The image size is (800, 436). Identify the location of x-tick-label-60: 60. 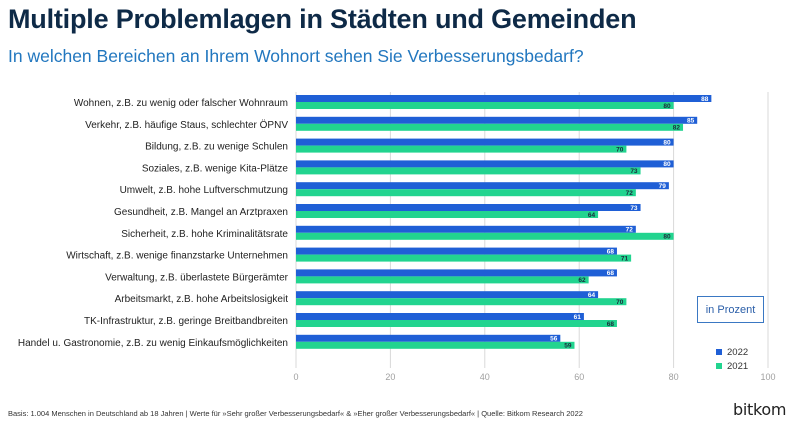
(579, 377).